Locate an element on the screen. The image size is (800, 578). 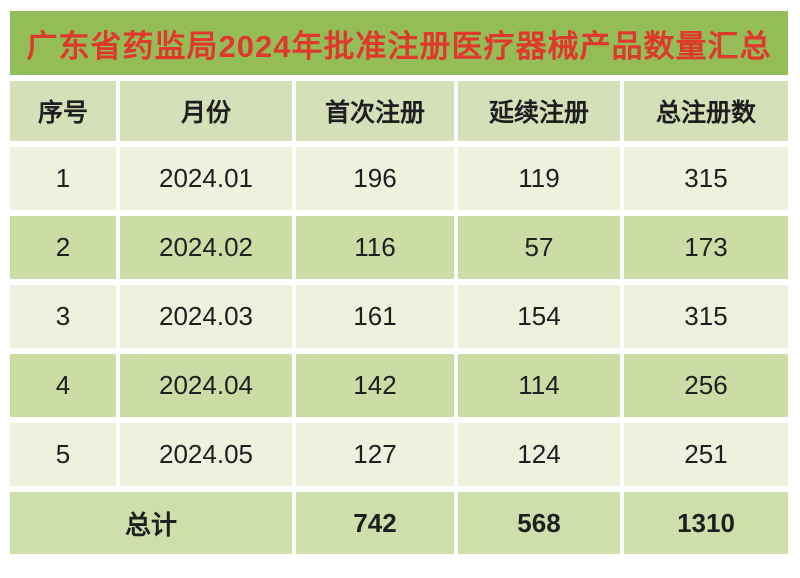
header-month: 月份 is located at coordinates (206, 111).